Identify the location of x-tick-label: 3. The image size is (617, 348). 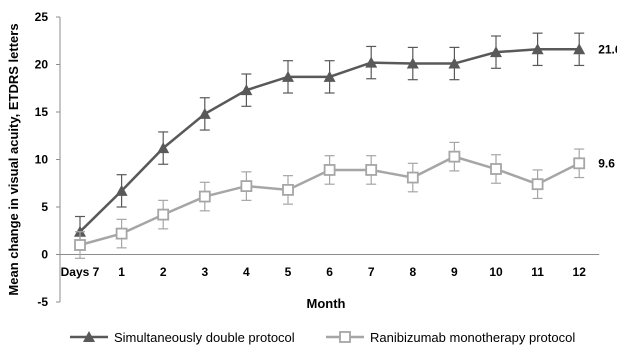
(204, 272).